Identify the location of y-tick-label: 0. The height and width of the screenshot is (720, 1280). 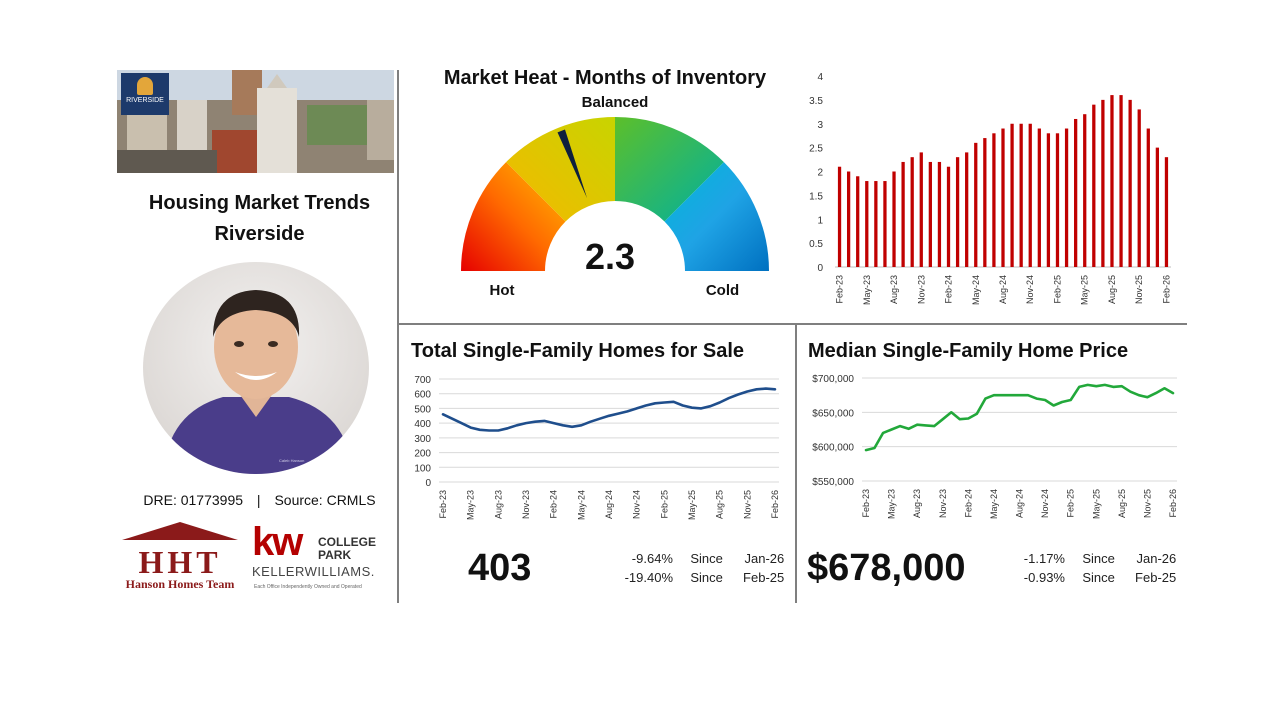
(428, 483).